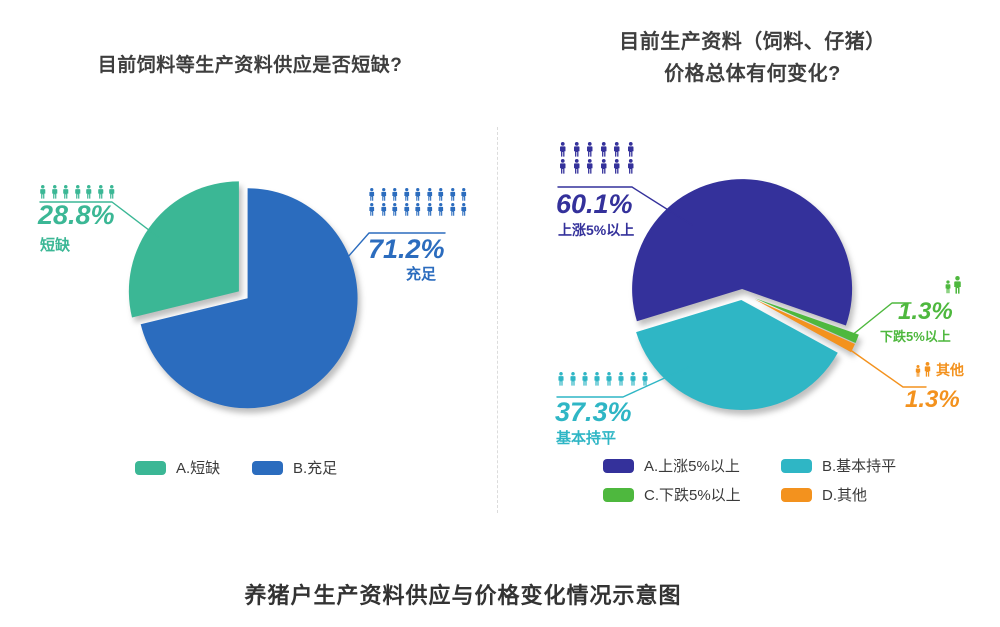 The height and width of the screenshot is (627, 1000). I want to click on flat-name: 基本持平, so click(586, 438).